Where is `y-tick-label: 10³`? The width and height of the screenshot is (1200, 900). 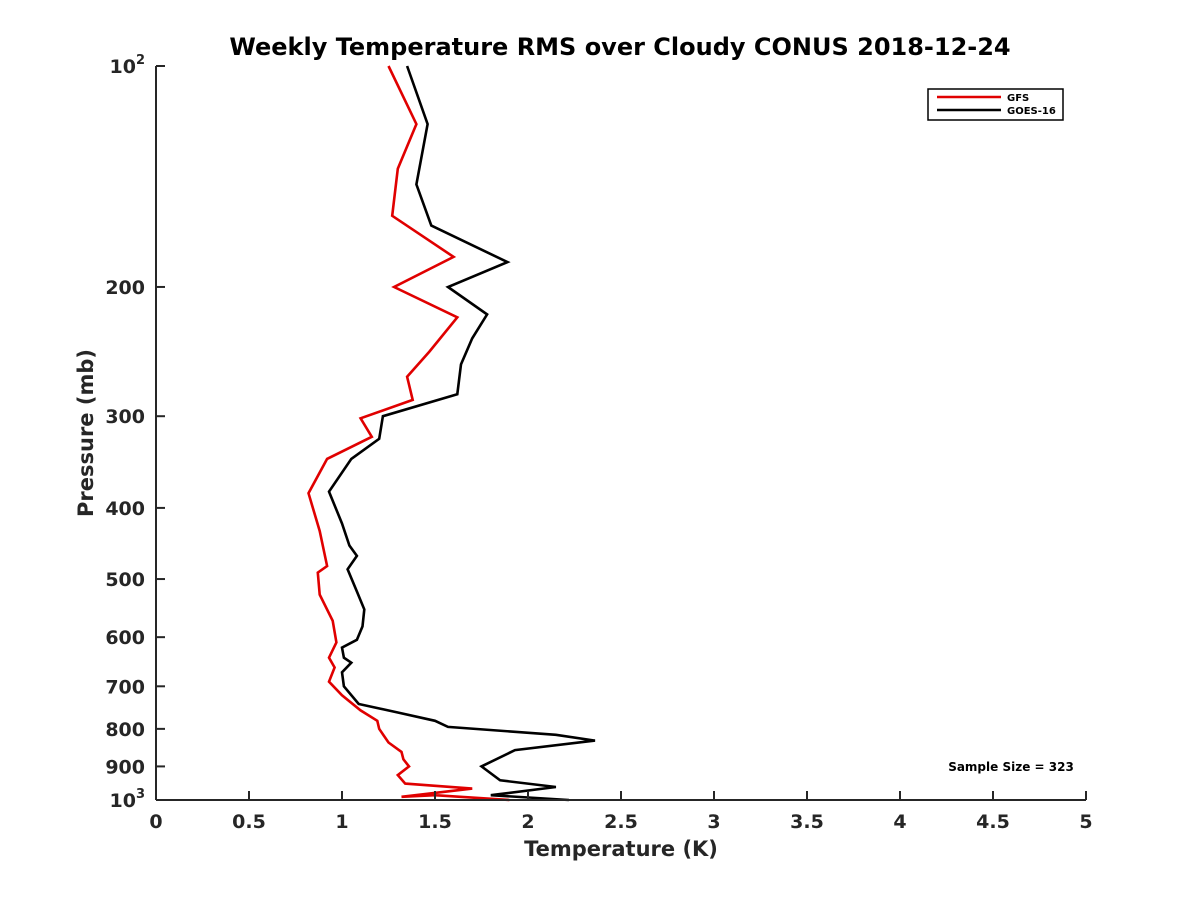 y-tick-label: 10³ is located at coordinates (128, 799).